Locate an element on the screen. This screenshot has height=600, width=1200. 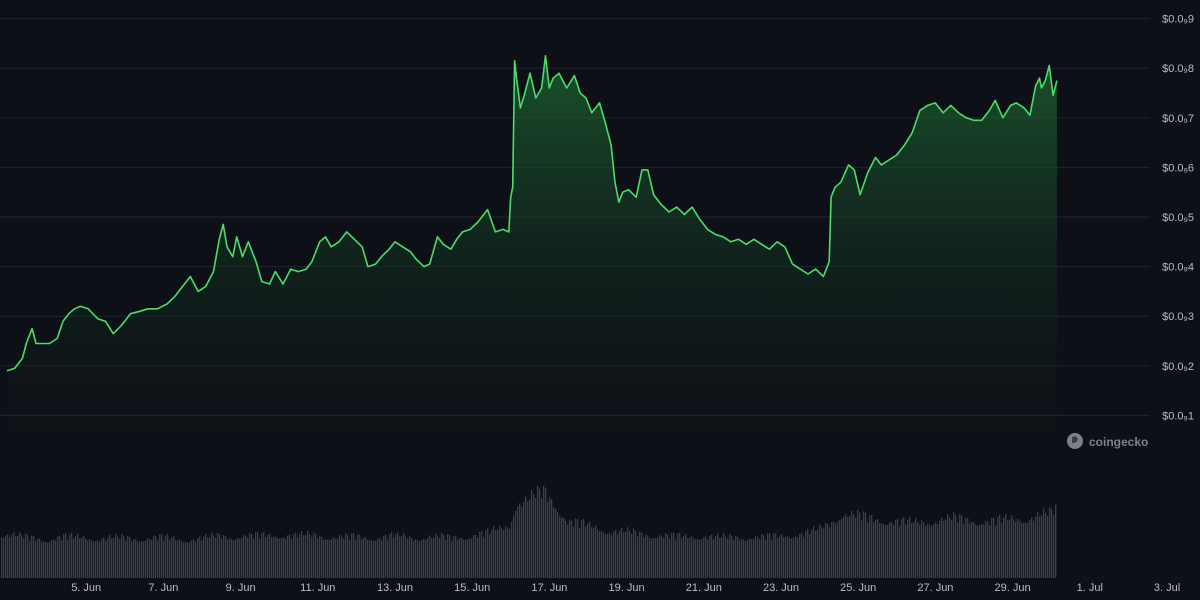
volume-bars is located at coordinates (529, 531).